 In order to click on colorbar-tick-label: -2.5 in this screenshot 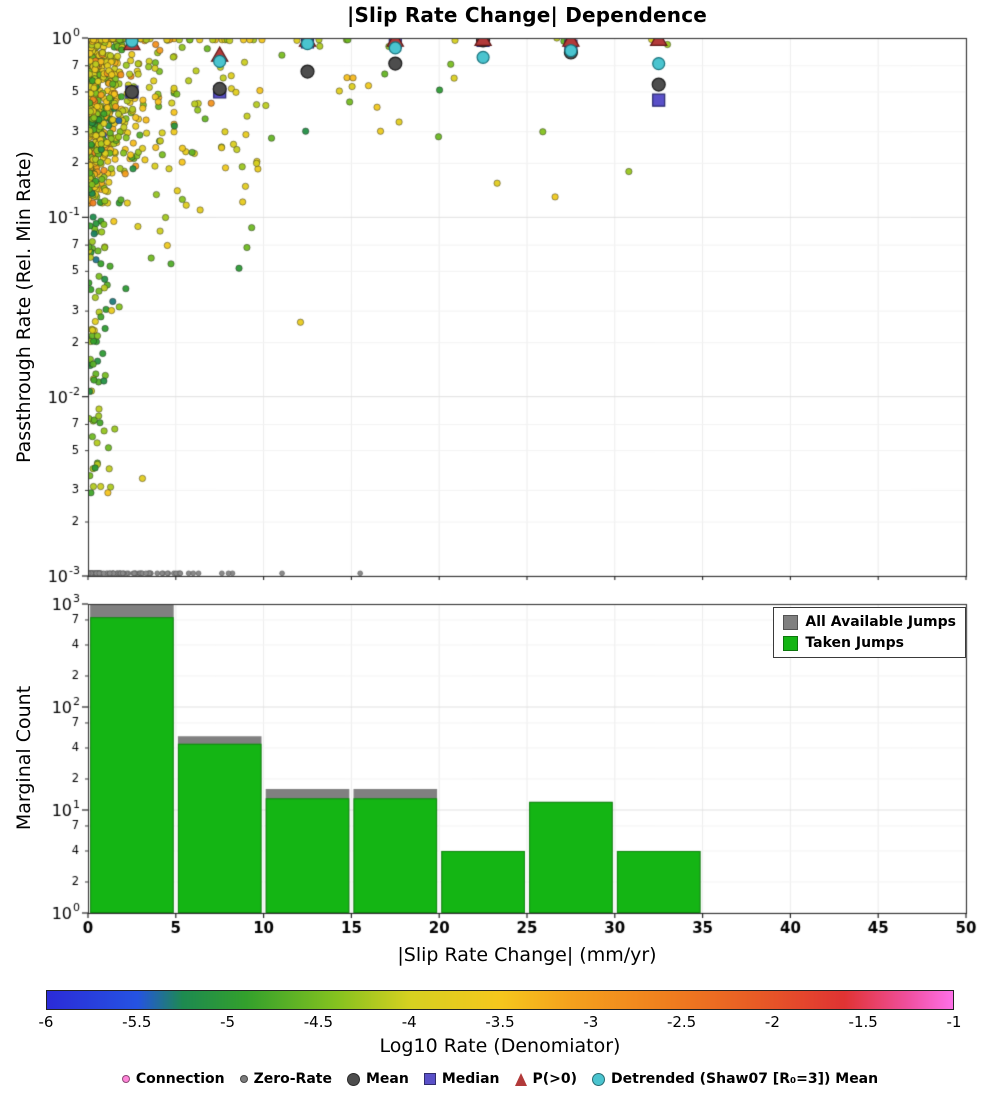, I will do `click(681, 1022)`.